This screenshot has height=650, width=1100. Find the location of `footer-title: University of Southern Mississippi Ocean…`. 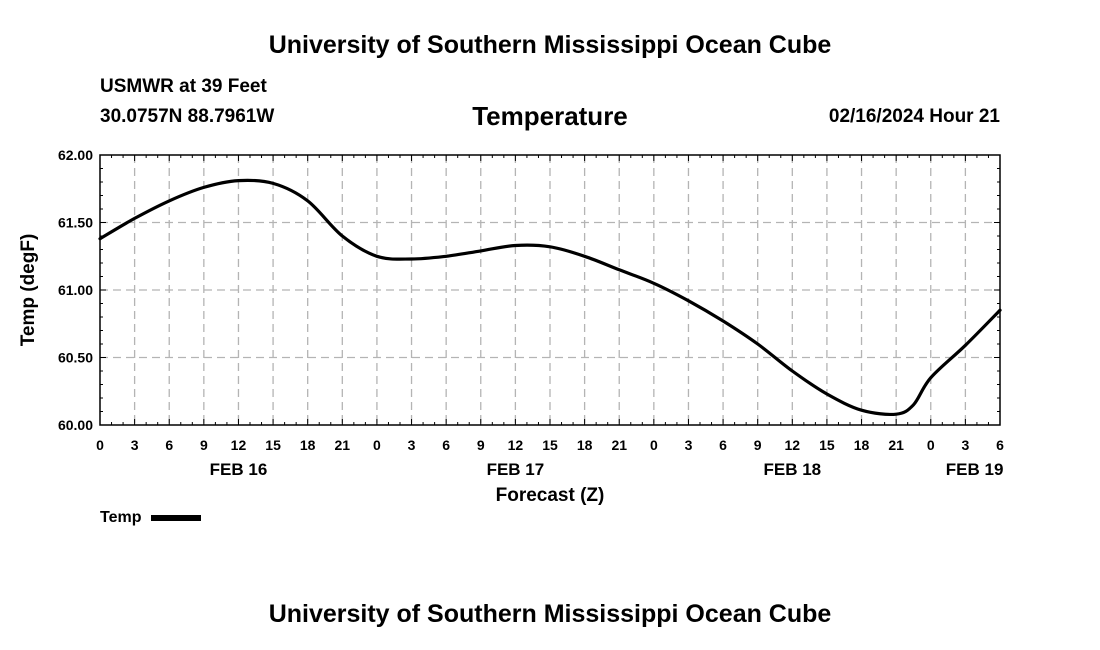

footer-title: University of Southern Mississippi Ocean… is located at coordinates (550, 614).